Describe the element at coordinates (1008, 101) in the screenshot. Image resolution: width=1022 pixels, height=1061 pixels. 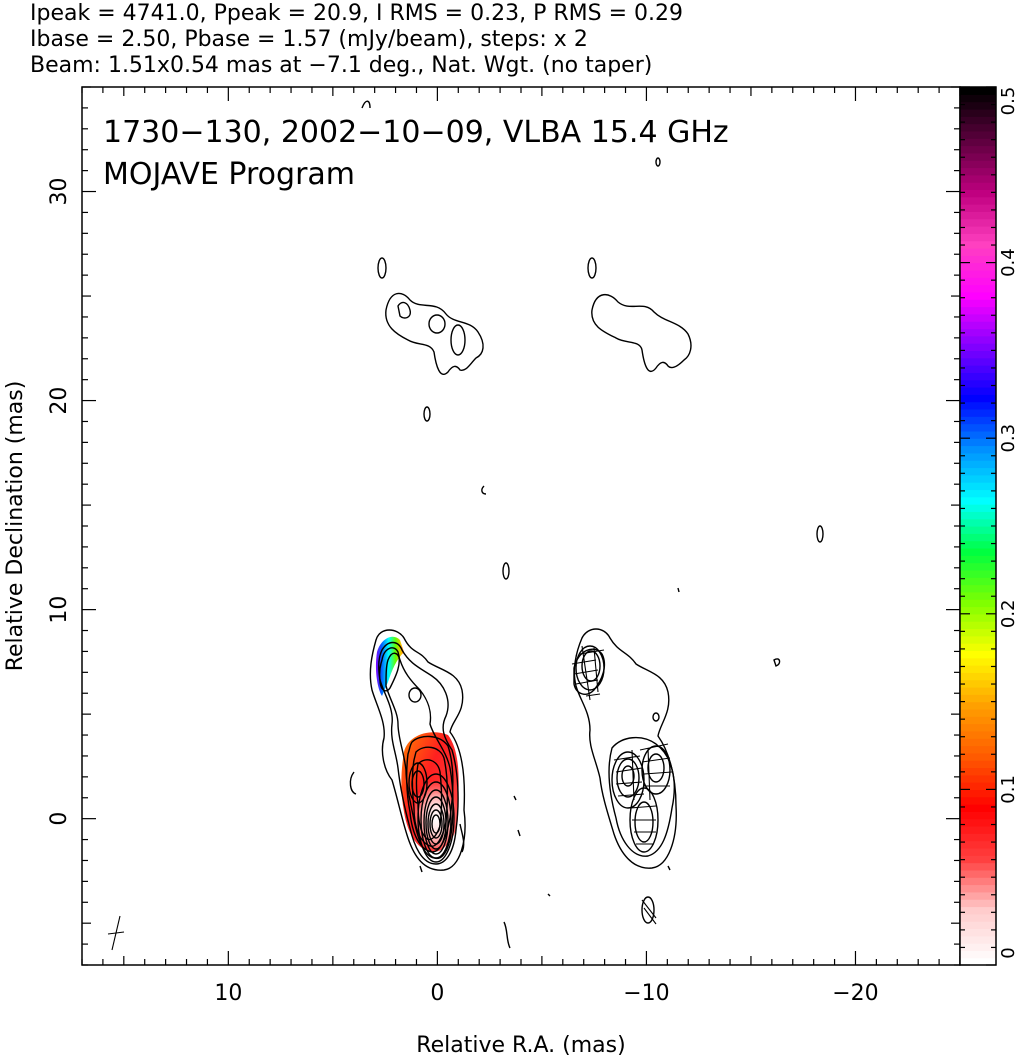
I see `colorbar-tick-label: 0.5` at that location.